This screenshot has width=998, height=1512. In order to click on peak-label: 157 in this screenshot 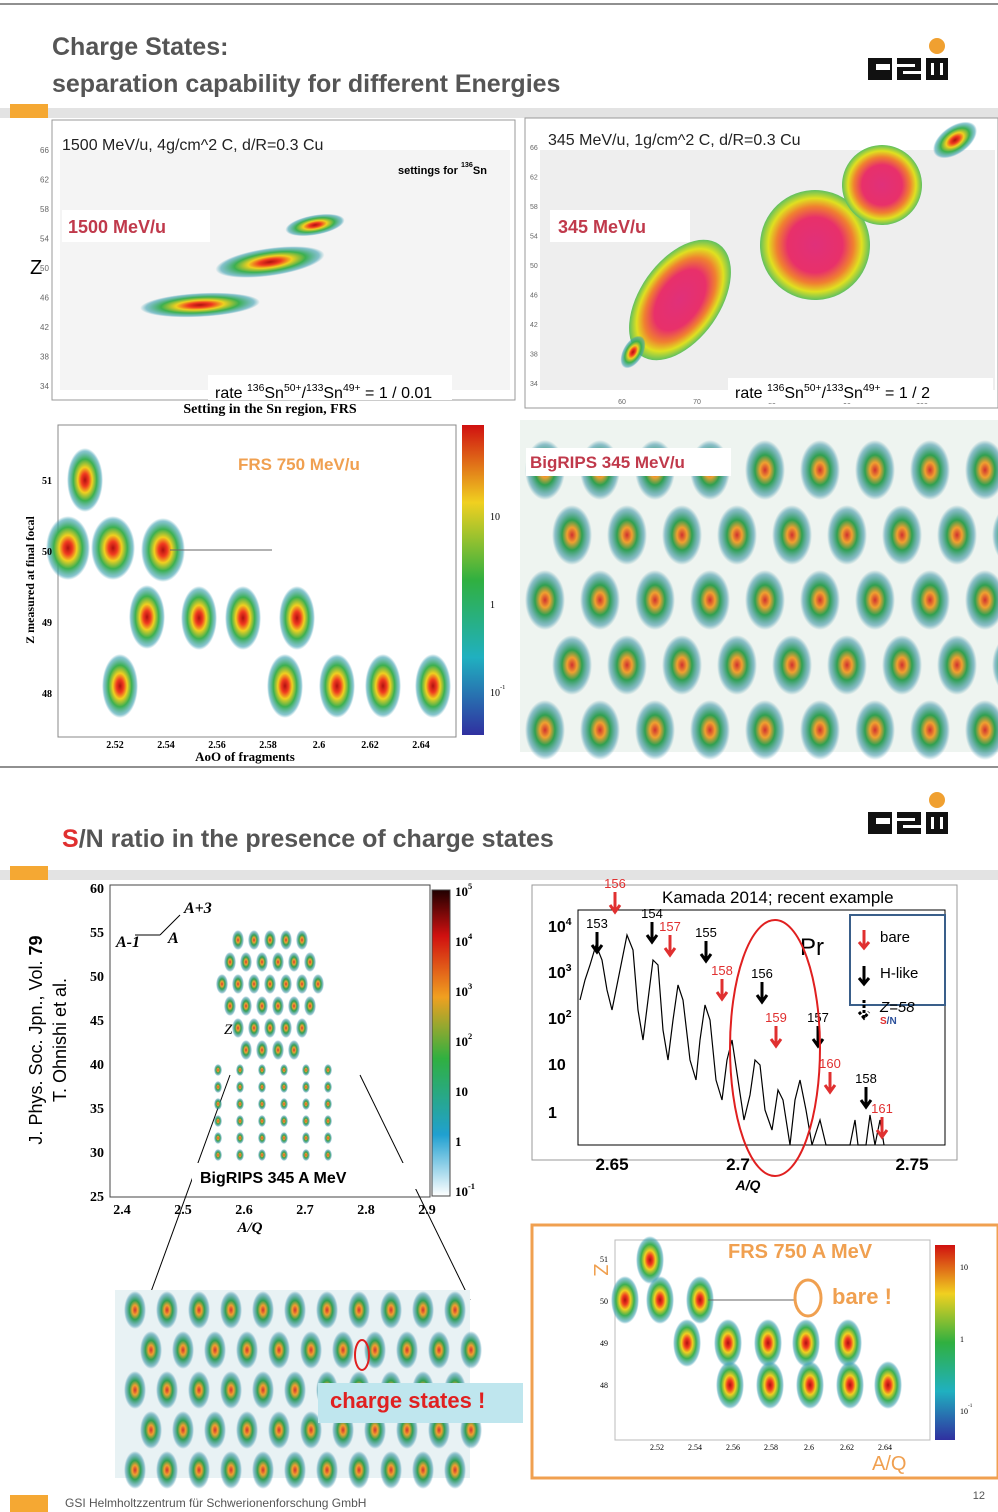, I will do `click(670, 926)`.